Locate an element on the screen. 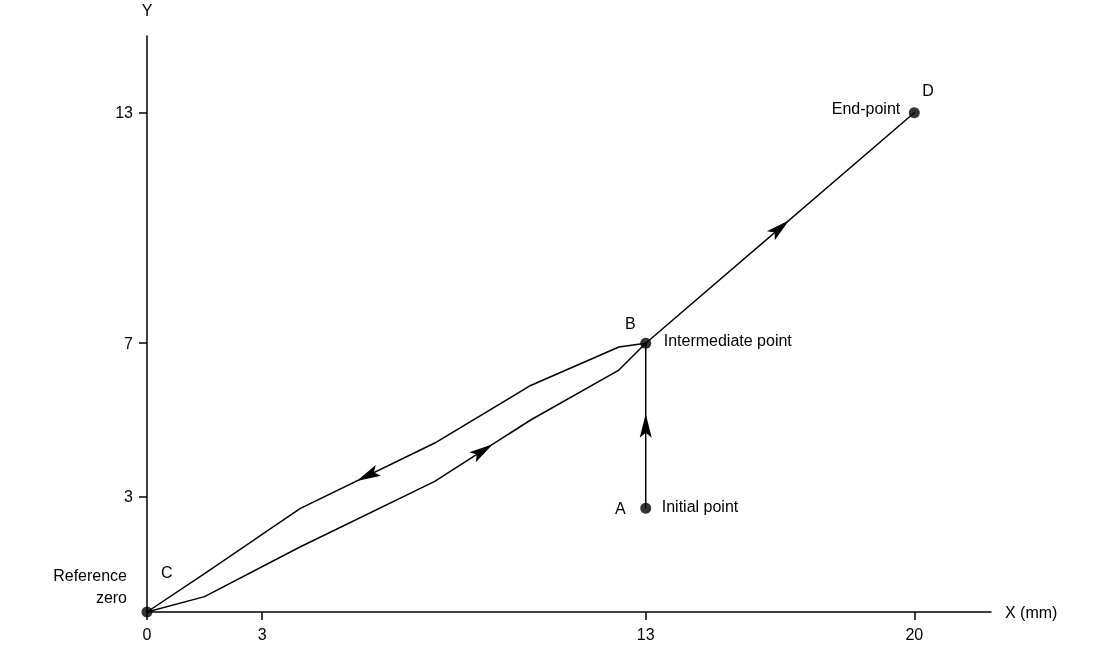 The height and width of the screenshot is (667, 1094). y-tick-label: 13 is located at coordinates (124, 113).